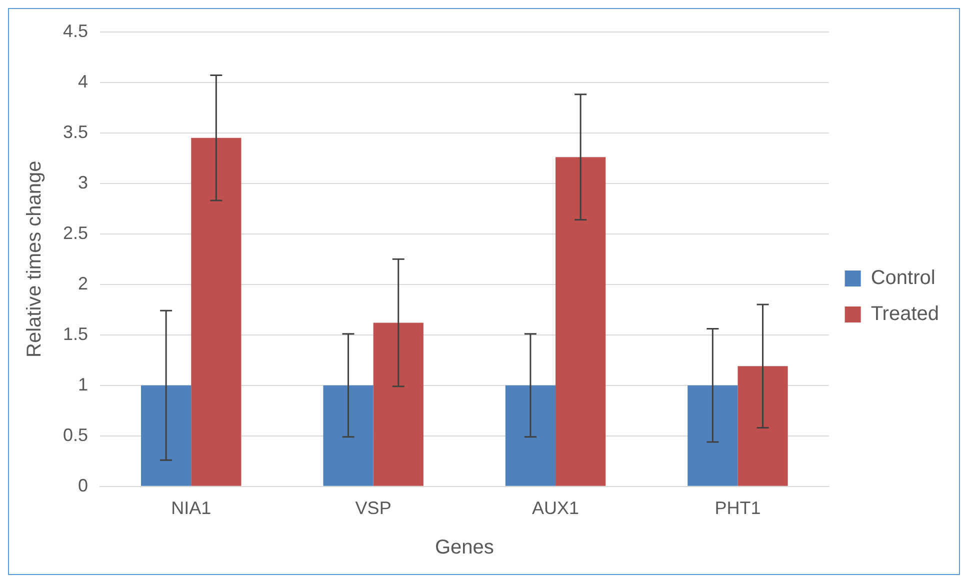  What do you see at coordinates (75, 232) in the screenshot?
I see `y-tick-label: 2.5` at bounding box center [75, 232].